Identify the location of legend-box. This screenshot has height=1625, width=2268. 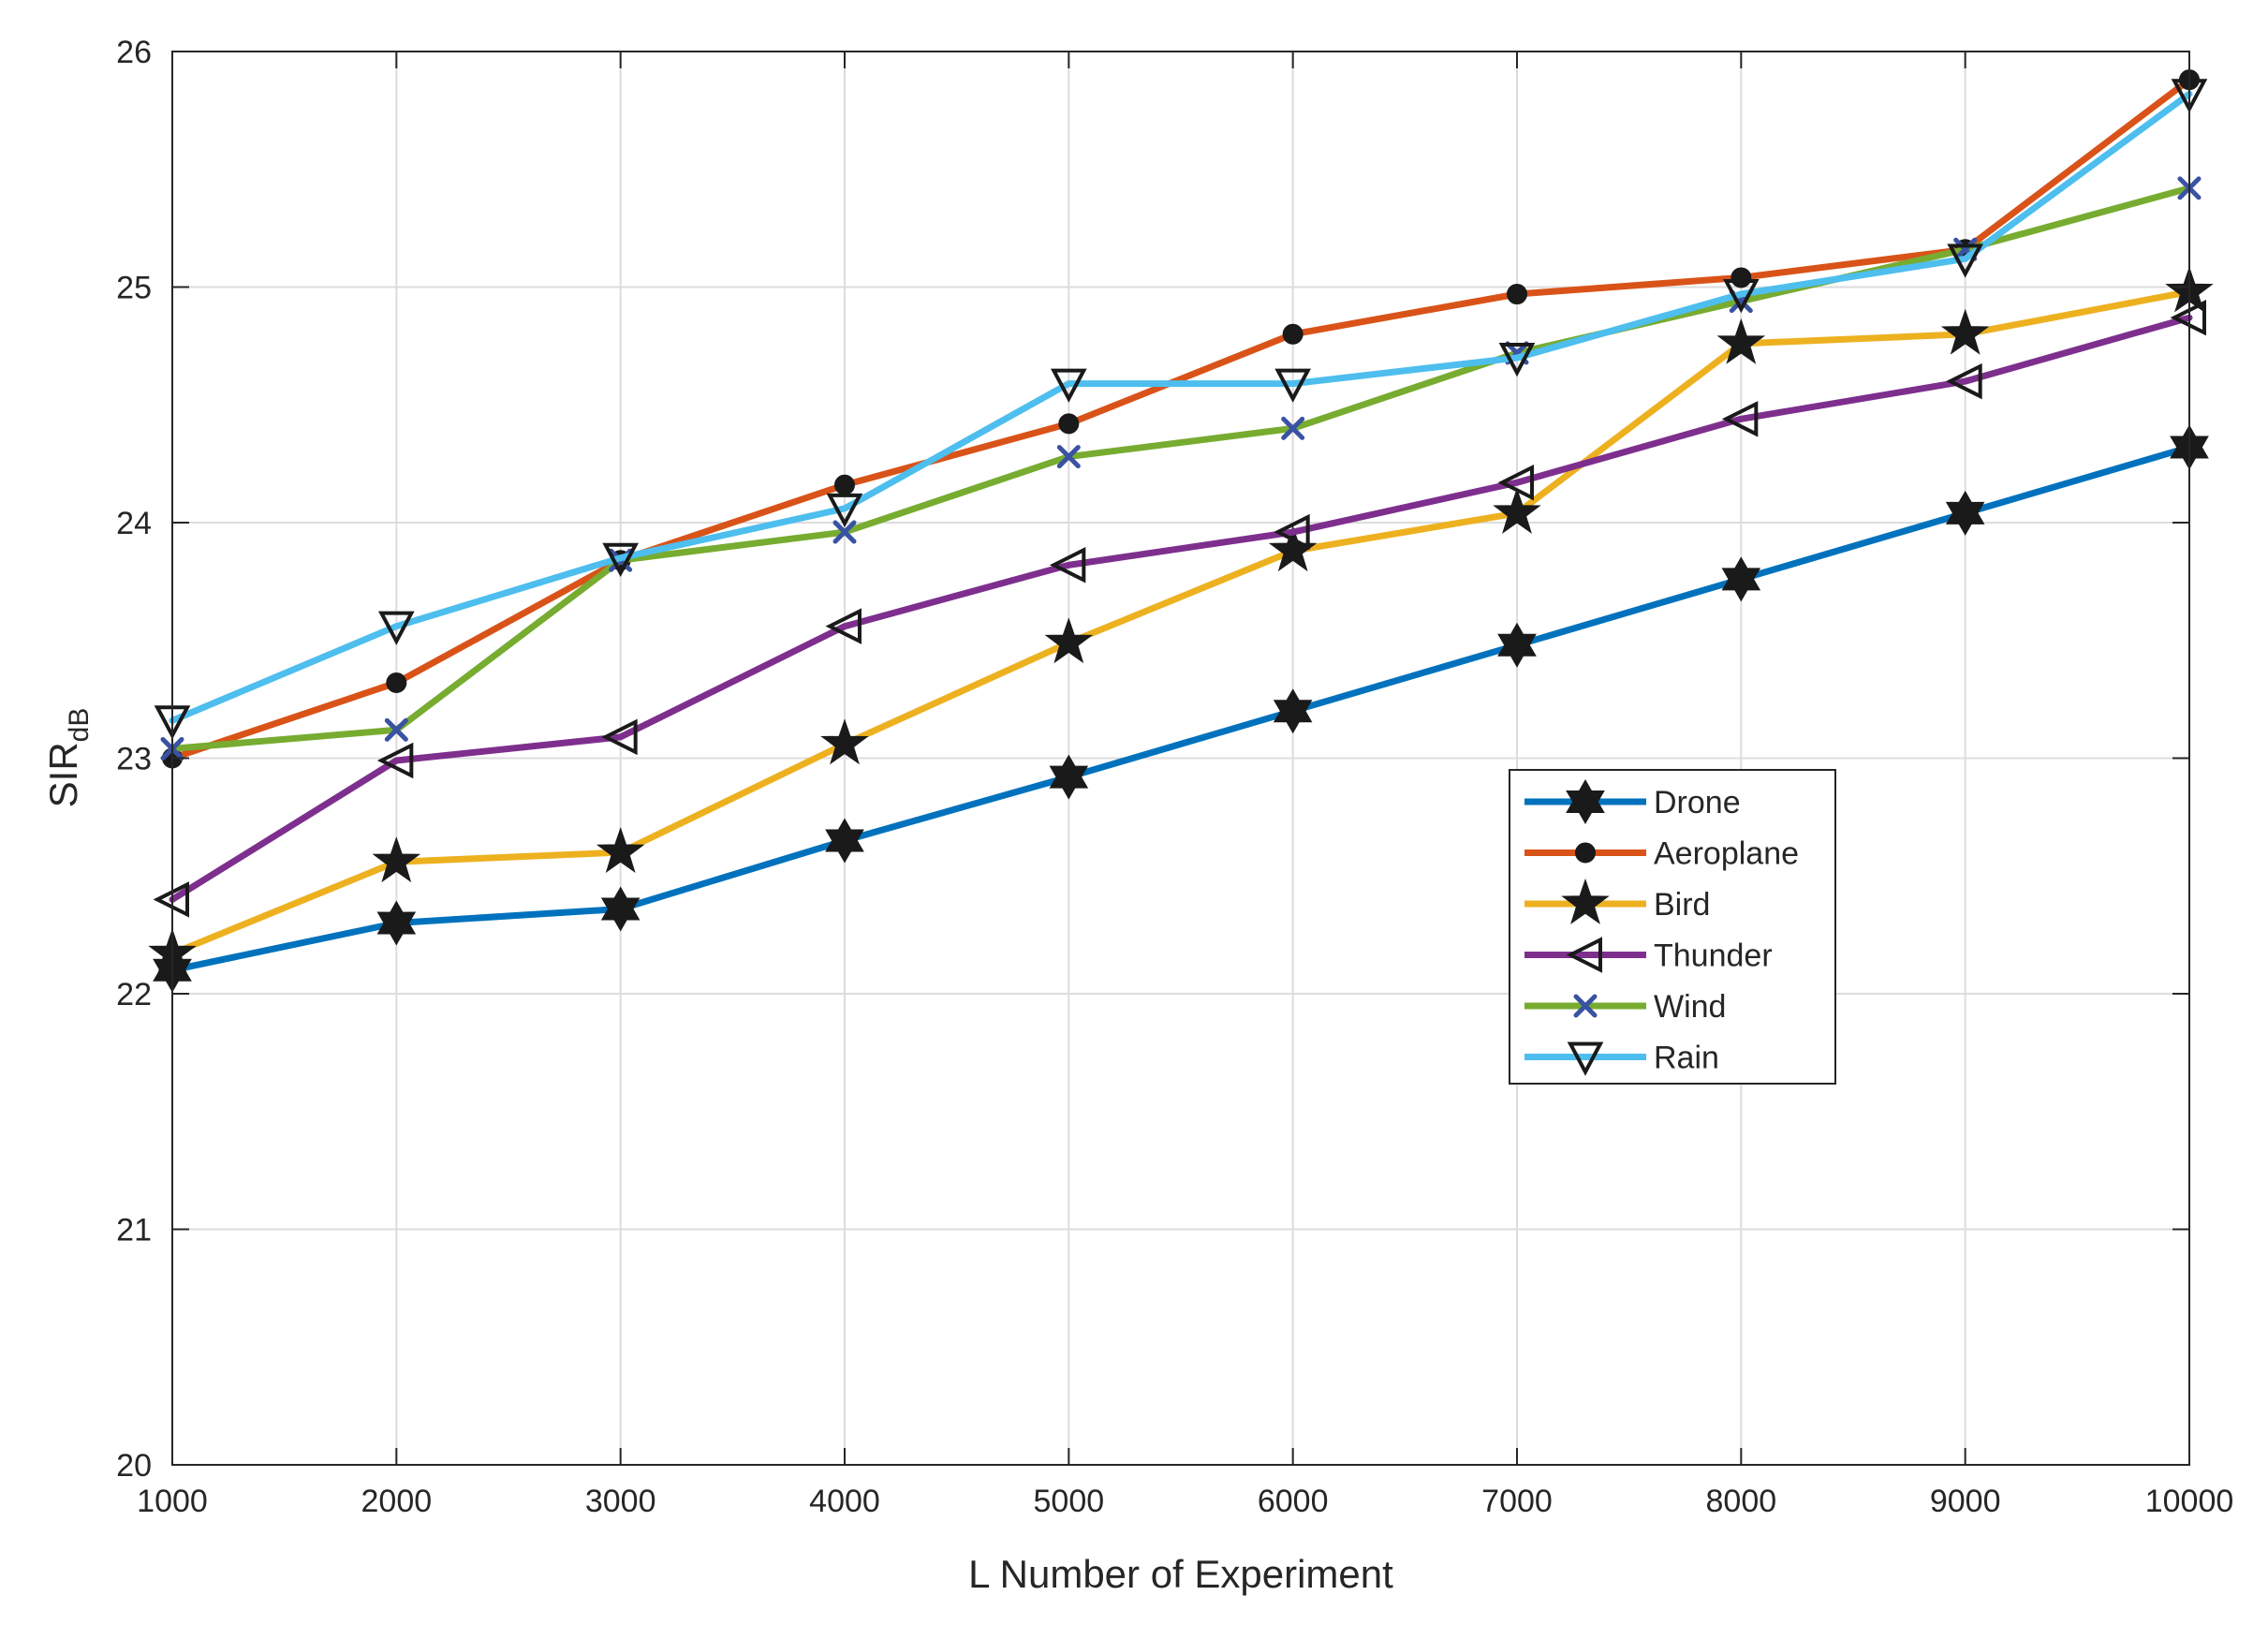
(1673, 927).